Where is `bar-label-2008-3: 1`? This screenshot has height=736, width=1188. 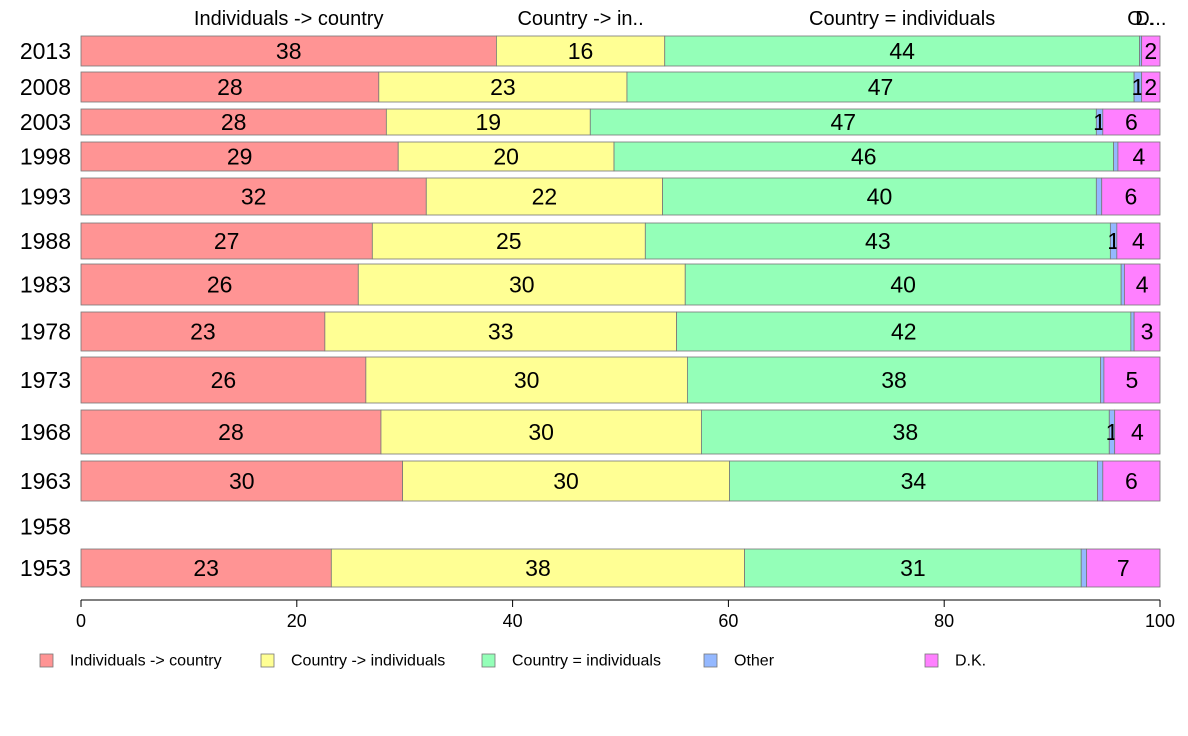
bar-label-2008-3: 1 is located at coordinates (1137, 87).